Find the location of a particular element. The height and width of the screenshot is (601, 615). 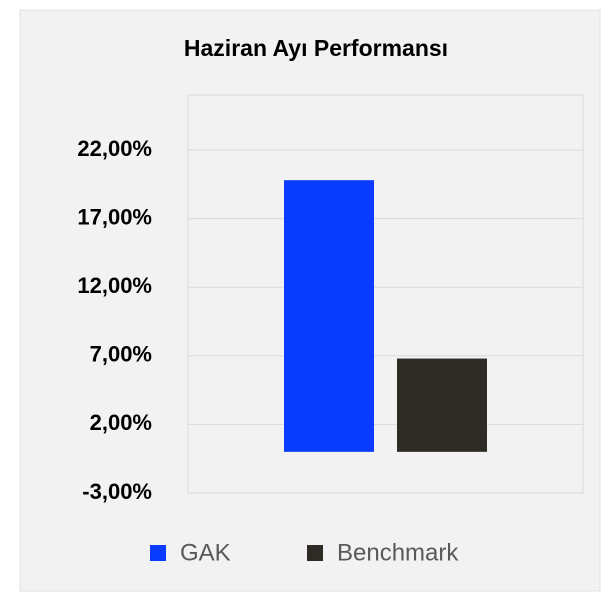

y-tick-label: 12,00% is located at coordinates (114, 285).